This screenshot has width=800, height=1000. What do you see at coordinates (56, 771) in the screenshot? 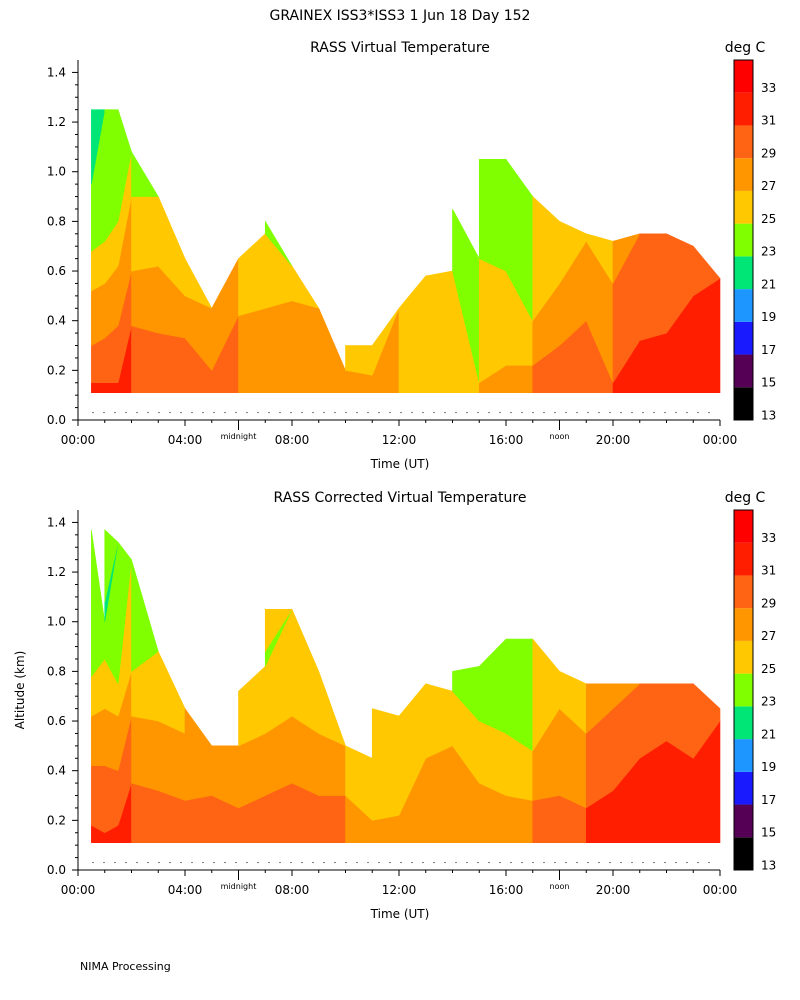
I see `y-tick-label: 0.4` at bounding box center [56, 771].